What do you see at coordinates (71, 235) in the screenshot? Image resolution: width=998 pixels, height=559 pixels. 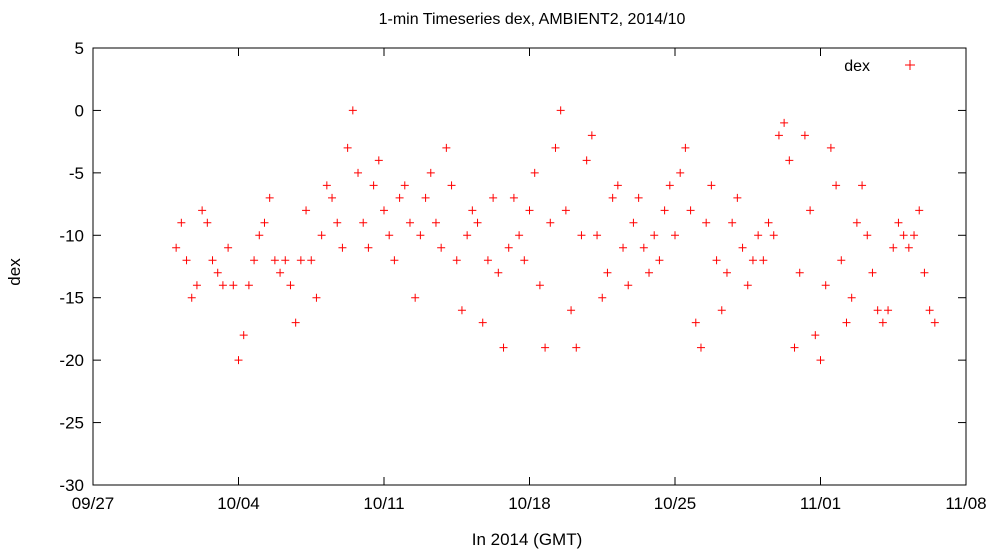 I see `y-tick-label: -10` at bounding box center [71, 235].